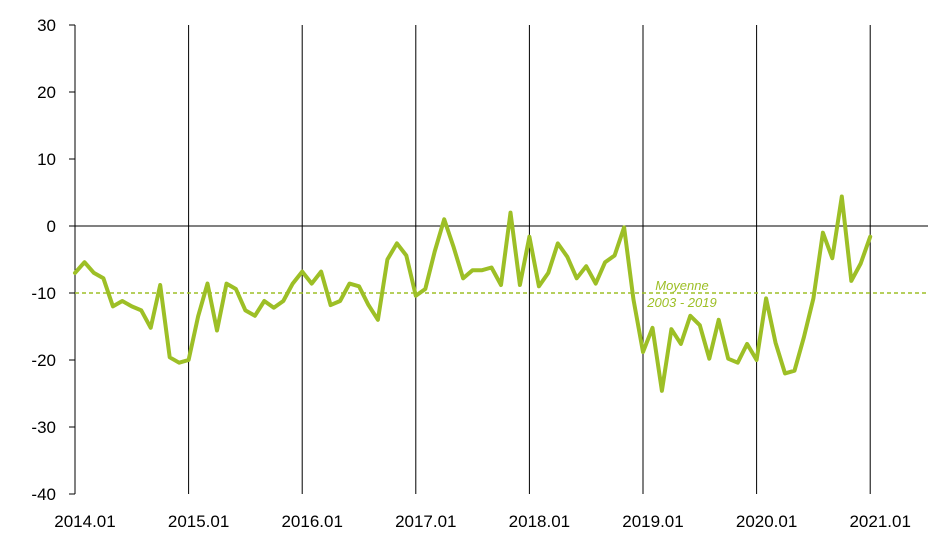  I want to click on average-annotation-period: 2003 - 2019, so click(681, 302).